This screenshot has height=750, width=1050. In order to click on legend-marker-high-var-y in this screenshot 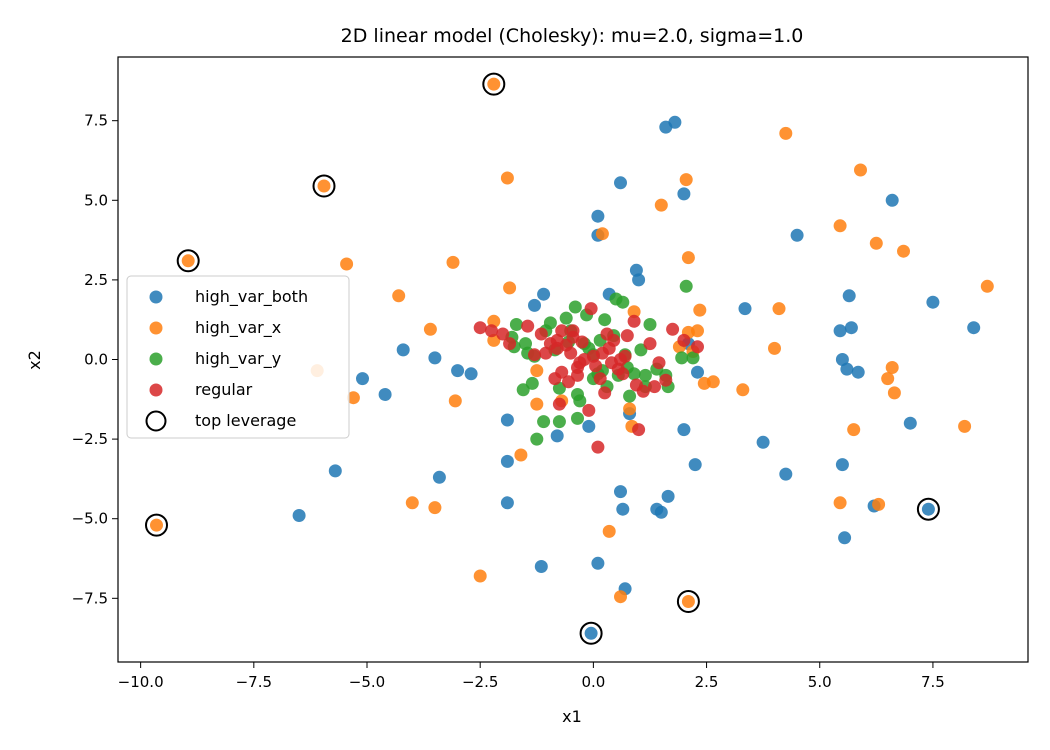, I will do `click(156, 359)`.